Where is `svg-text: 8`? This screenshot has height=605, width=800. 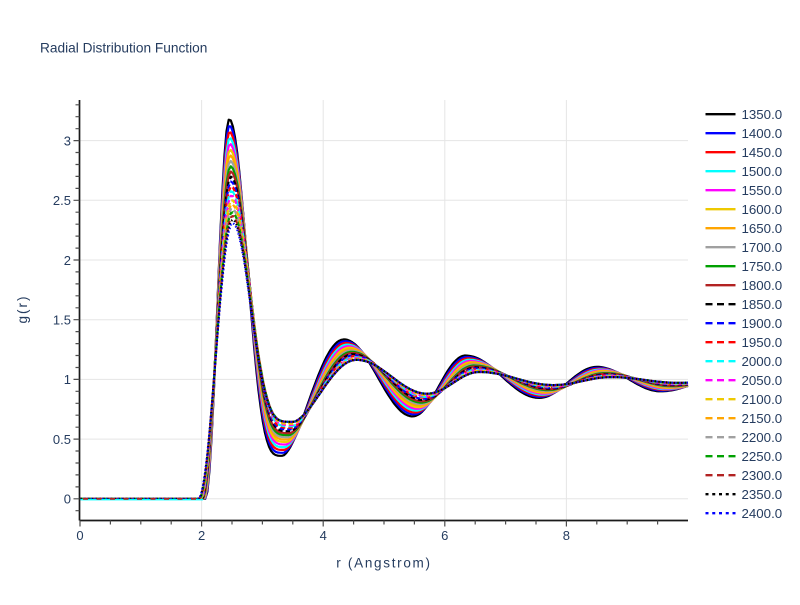
svg-text: 8 is located at coordinates (566, 535).